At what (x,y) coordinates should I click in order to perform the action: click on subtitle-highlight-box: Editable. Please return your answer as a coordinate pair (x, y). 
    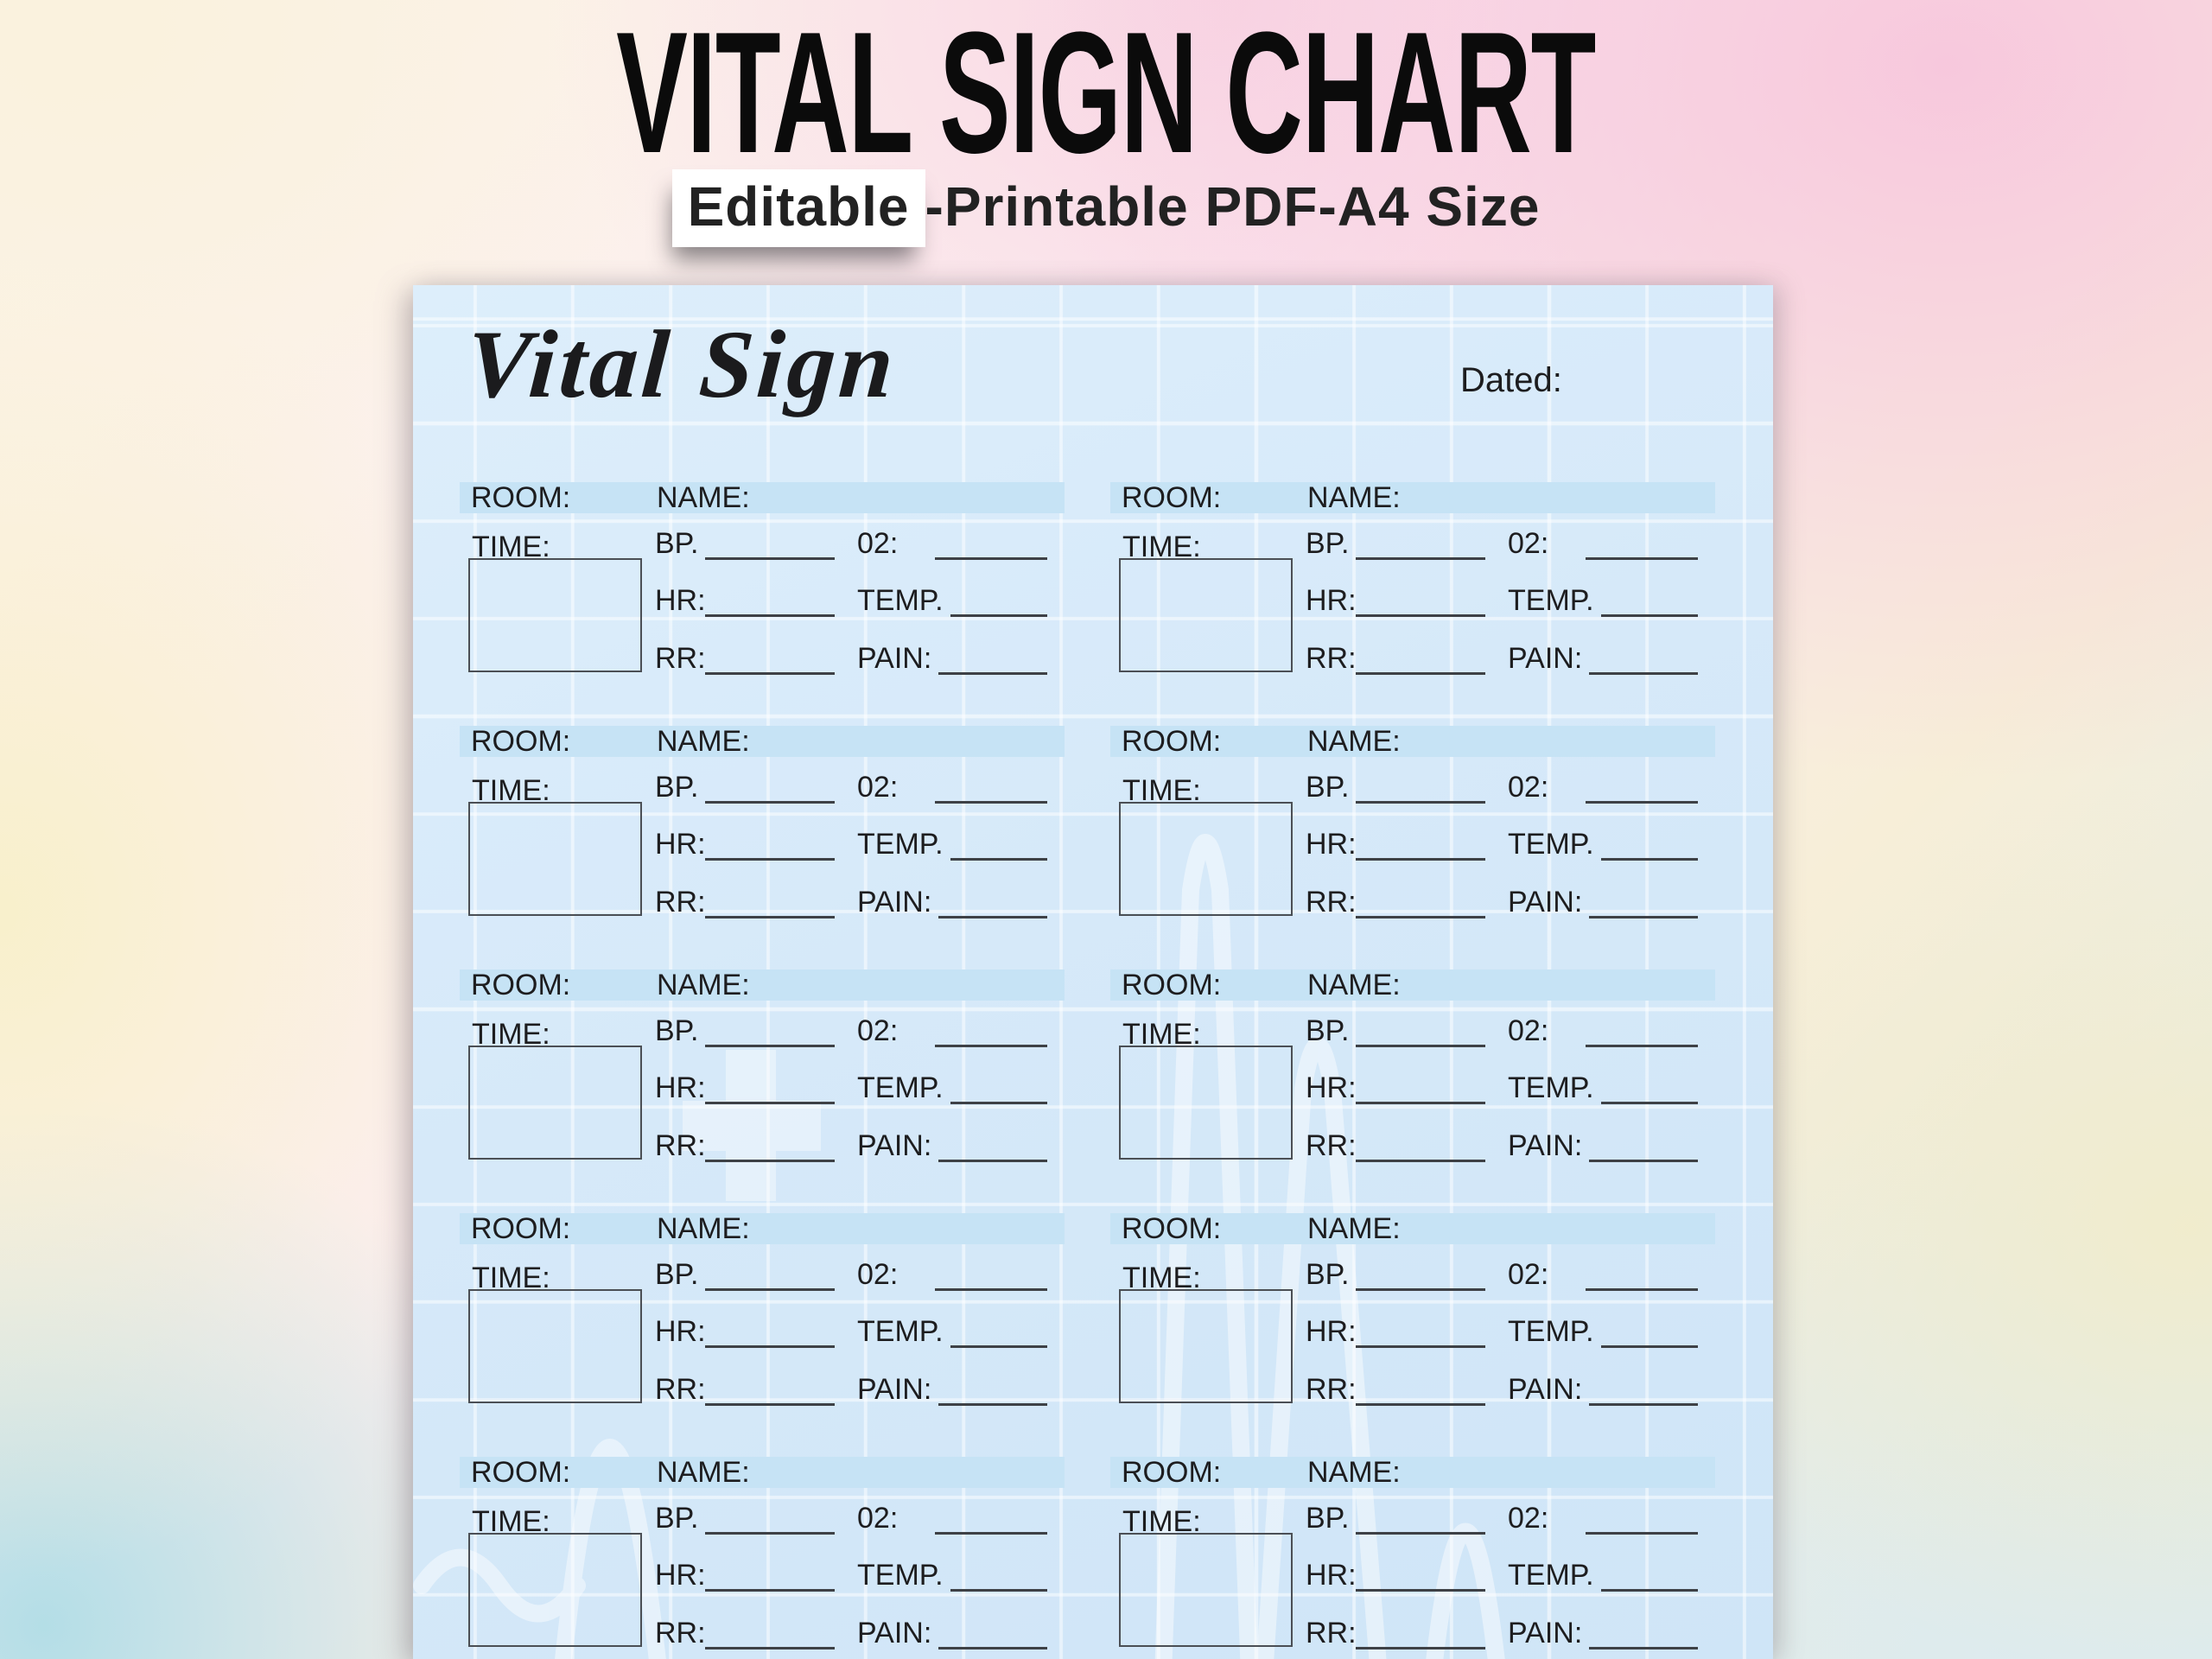
    Looking at the image, I should click on (798, 208).